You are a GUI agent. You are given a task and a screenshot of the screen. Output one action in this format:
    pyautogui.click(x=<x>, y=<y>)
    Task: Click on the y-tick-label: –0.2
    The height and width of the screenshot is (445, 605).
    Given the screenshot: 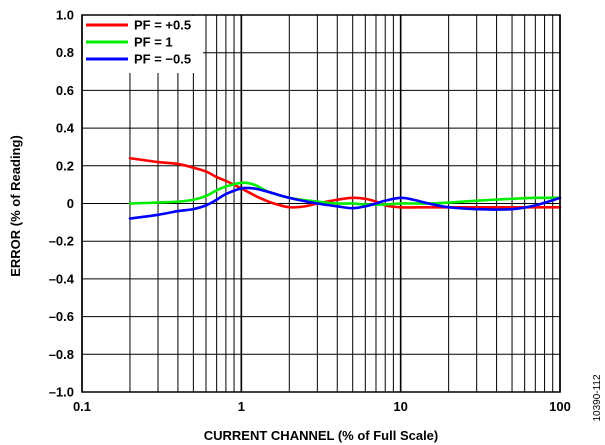 What is the action you would take?
    pyautogui.click(x=61, y=241)
    